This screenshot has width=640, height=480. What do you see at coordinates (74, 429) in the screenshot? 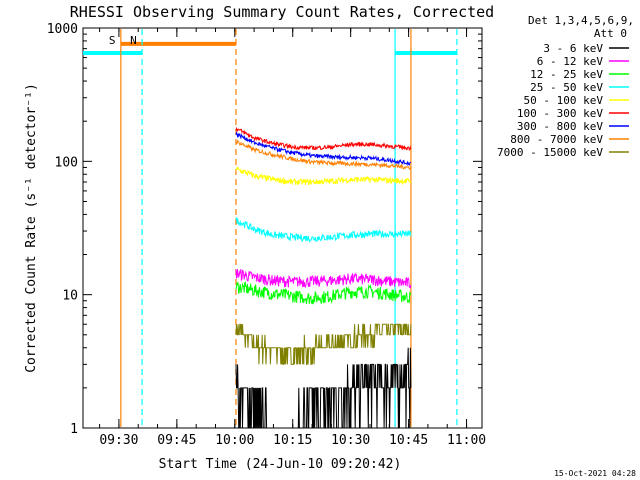
I see `y-tick-label: 1` at bounding box center [74, 429].